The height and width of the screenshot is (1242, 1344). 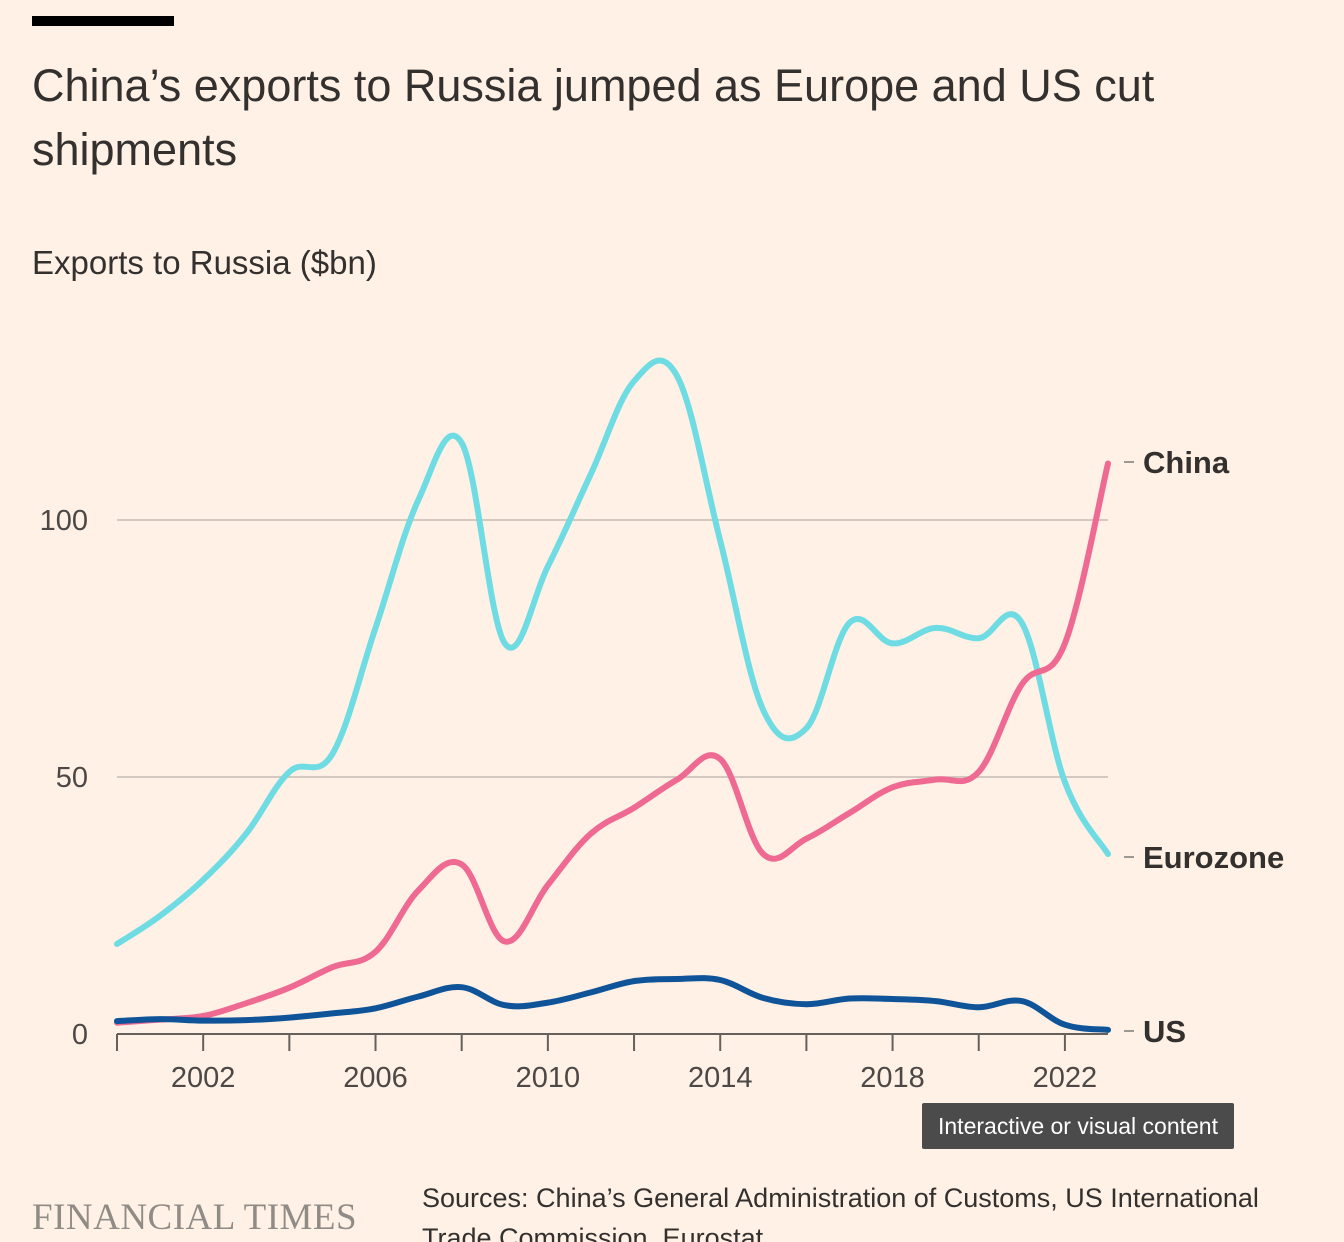 What do you see at coordinates (64, 521) in the screenshot?
I see `y-tick-label-100: 100` at bounding box center [64, 521].